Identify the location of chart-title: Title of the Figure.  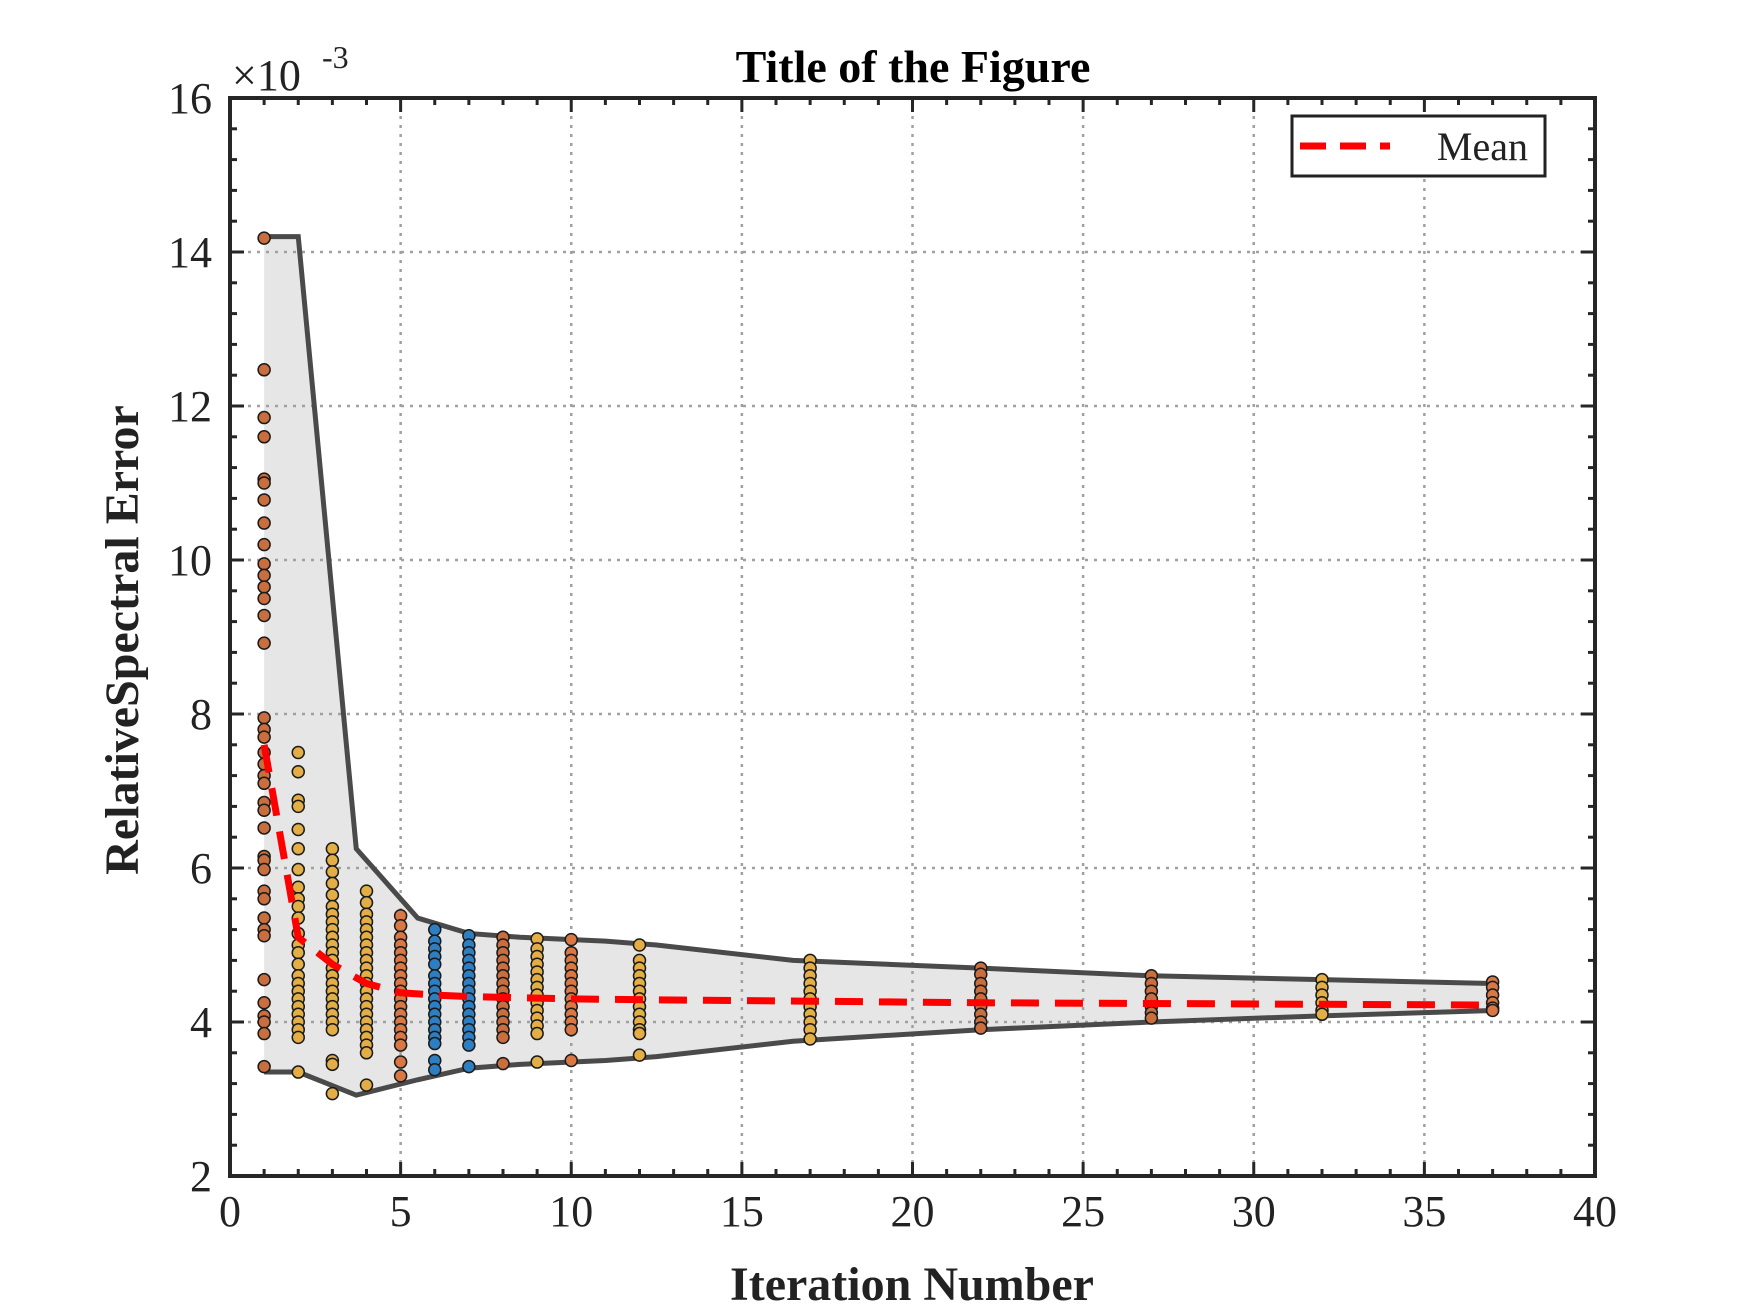
(913, 66).